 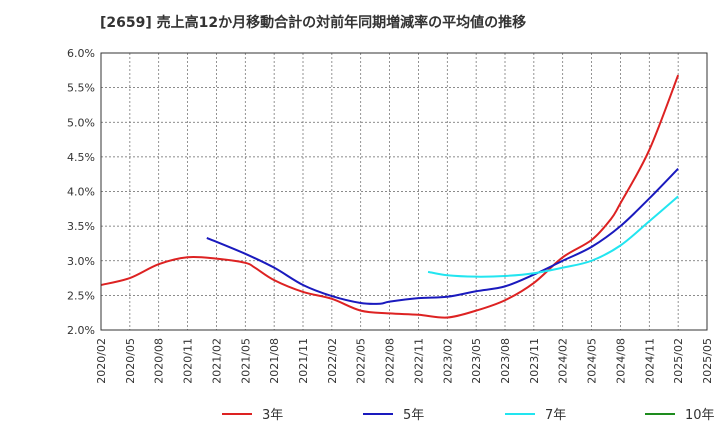 I want to click on x-tick-label: 2021/05, so click(x=245, y=361).